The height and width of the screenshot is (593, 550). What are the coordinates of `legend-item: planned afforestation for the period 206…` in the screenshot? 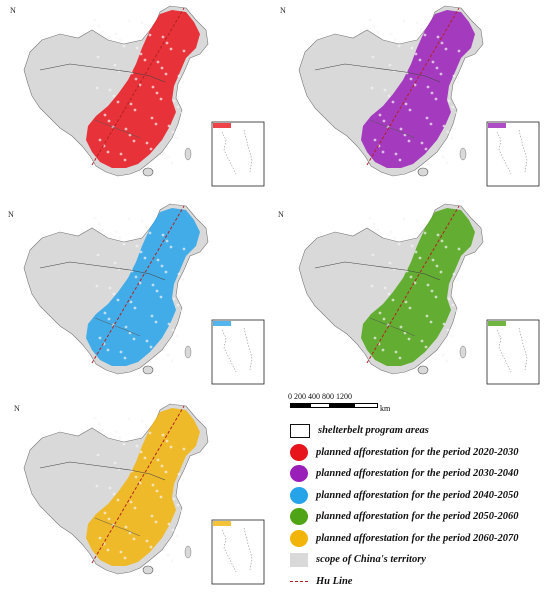 It's located at (417, 539).